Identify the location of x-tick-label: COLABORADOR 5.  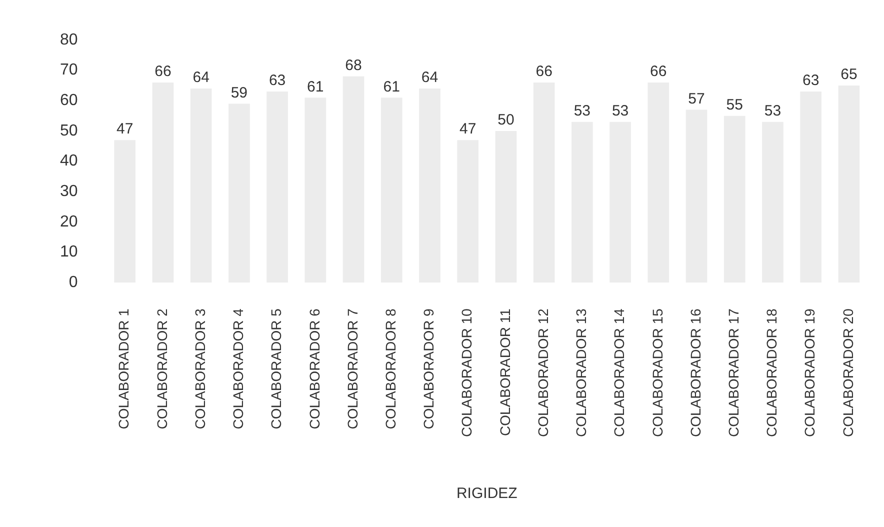
(276, 369).